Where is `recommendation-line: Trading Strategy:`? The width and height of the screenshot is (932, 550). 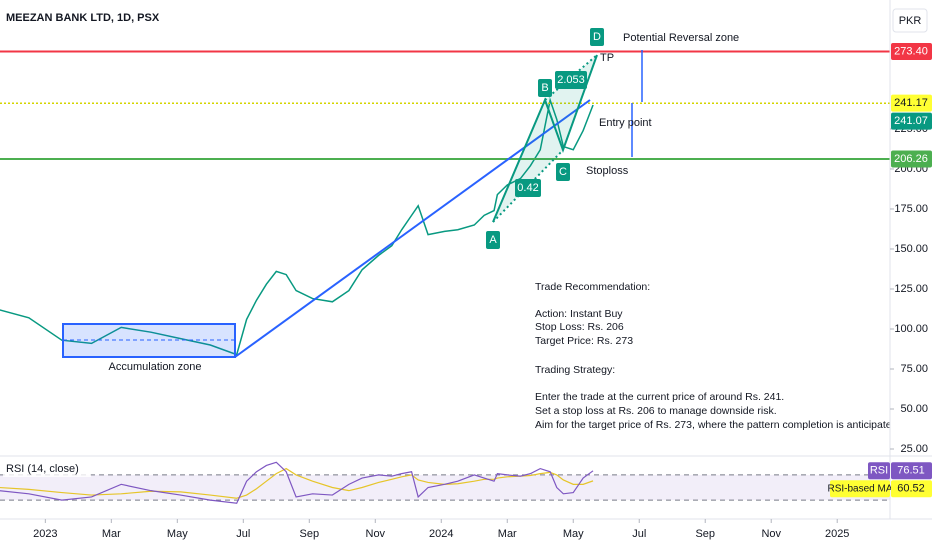
recommendation-line: Trading Strategy: is located at coordinates (575, 370).